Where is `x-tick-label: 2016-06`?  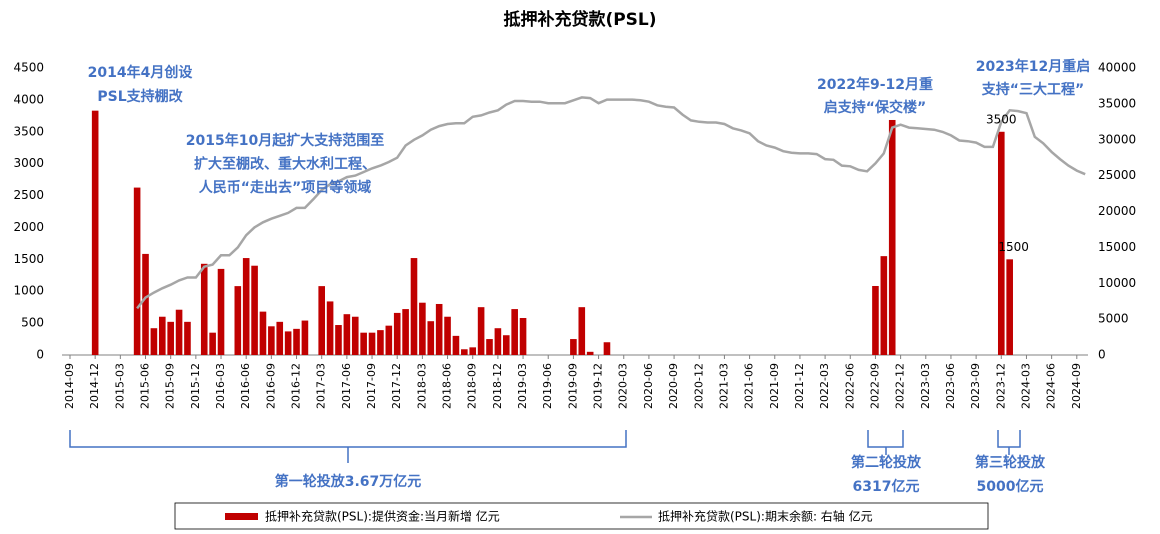
x-tick-label: 2016-06 is located at coordinates (245, 386).